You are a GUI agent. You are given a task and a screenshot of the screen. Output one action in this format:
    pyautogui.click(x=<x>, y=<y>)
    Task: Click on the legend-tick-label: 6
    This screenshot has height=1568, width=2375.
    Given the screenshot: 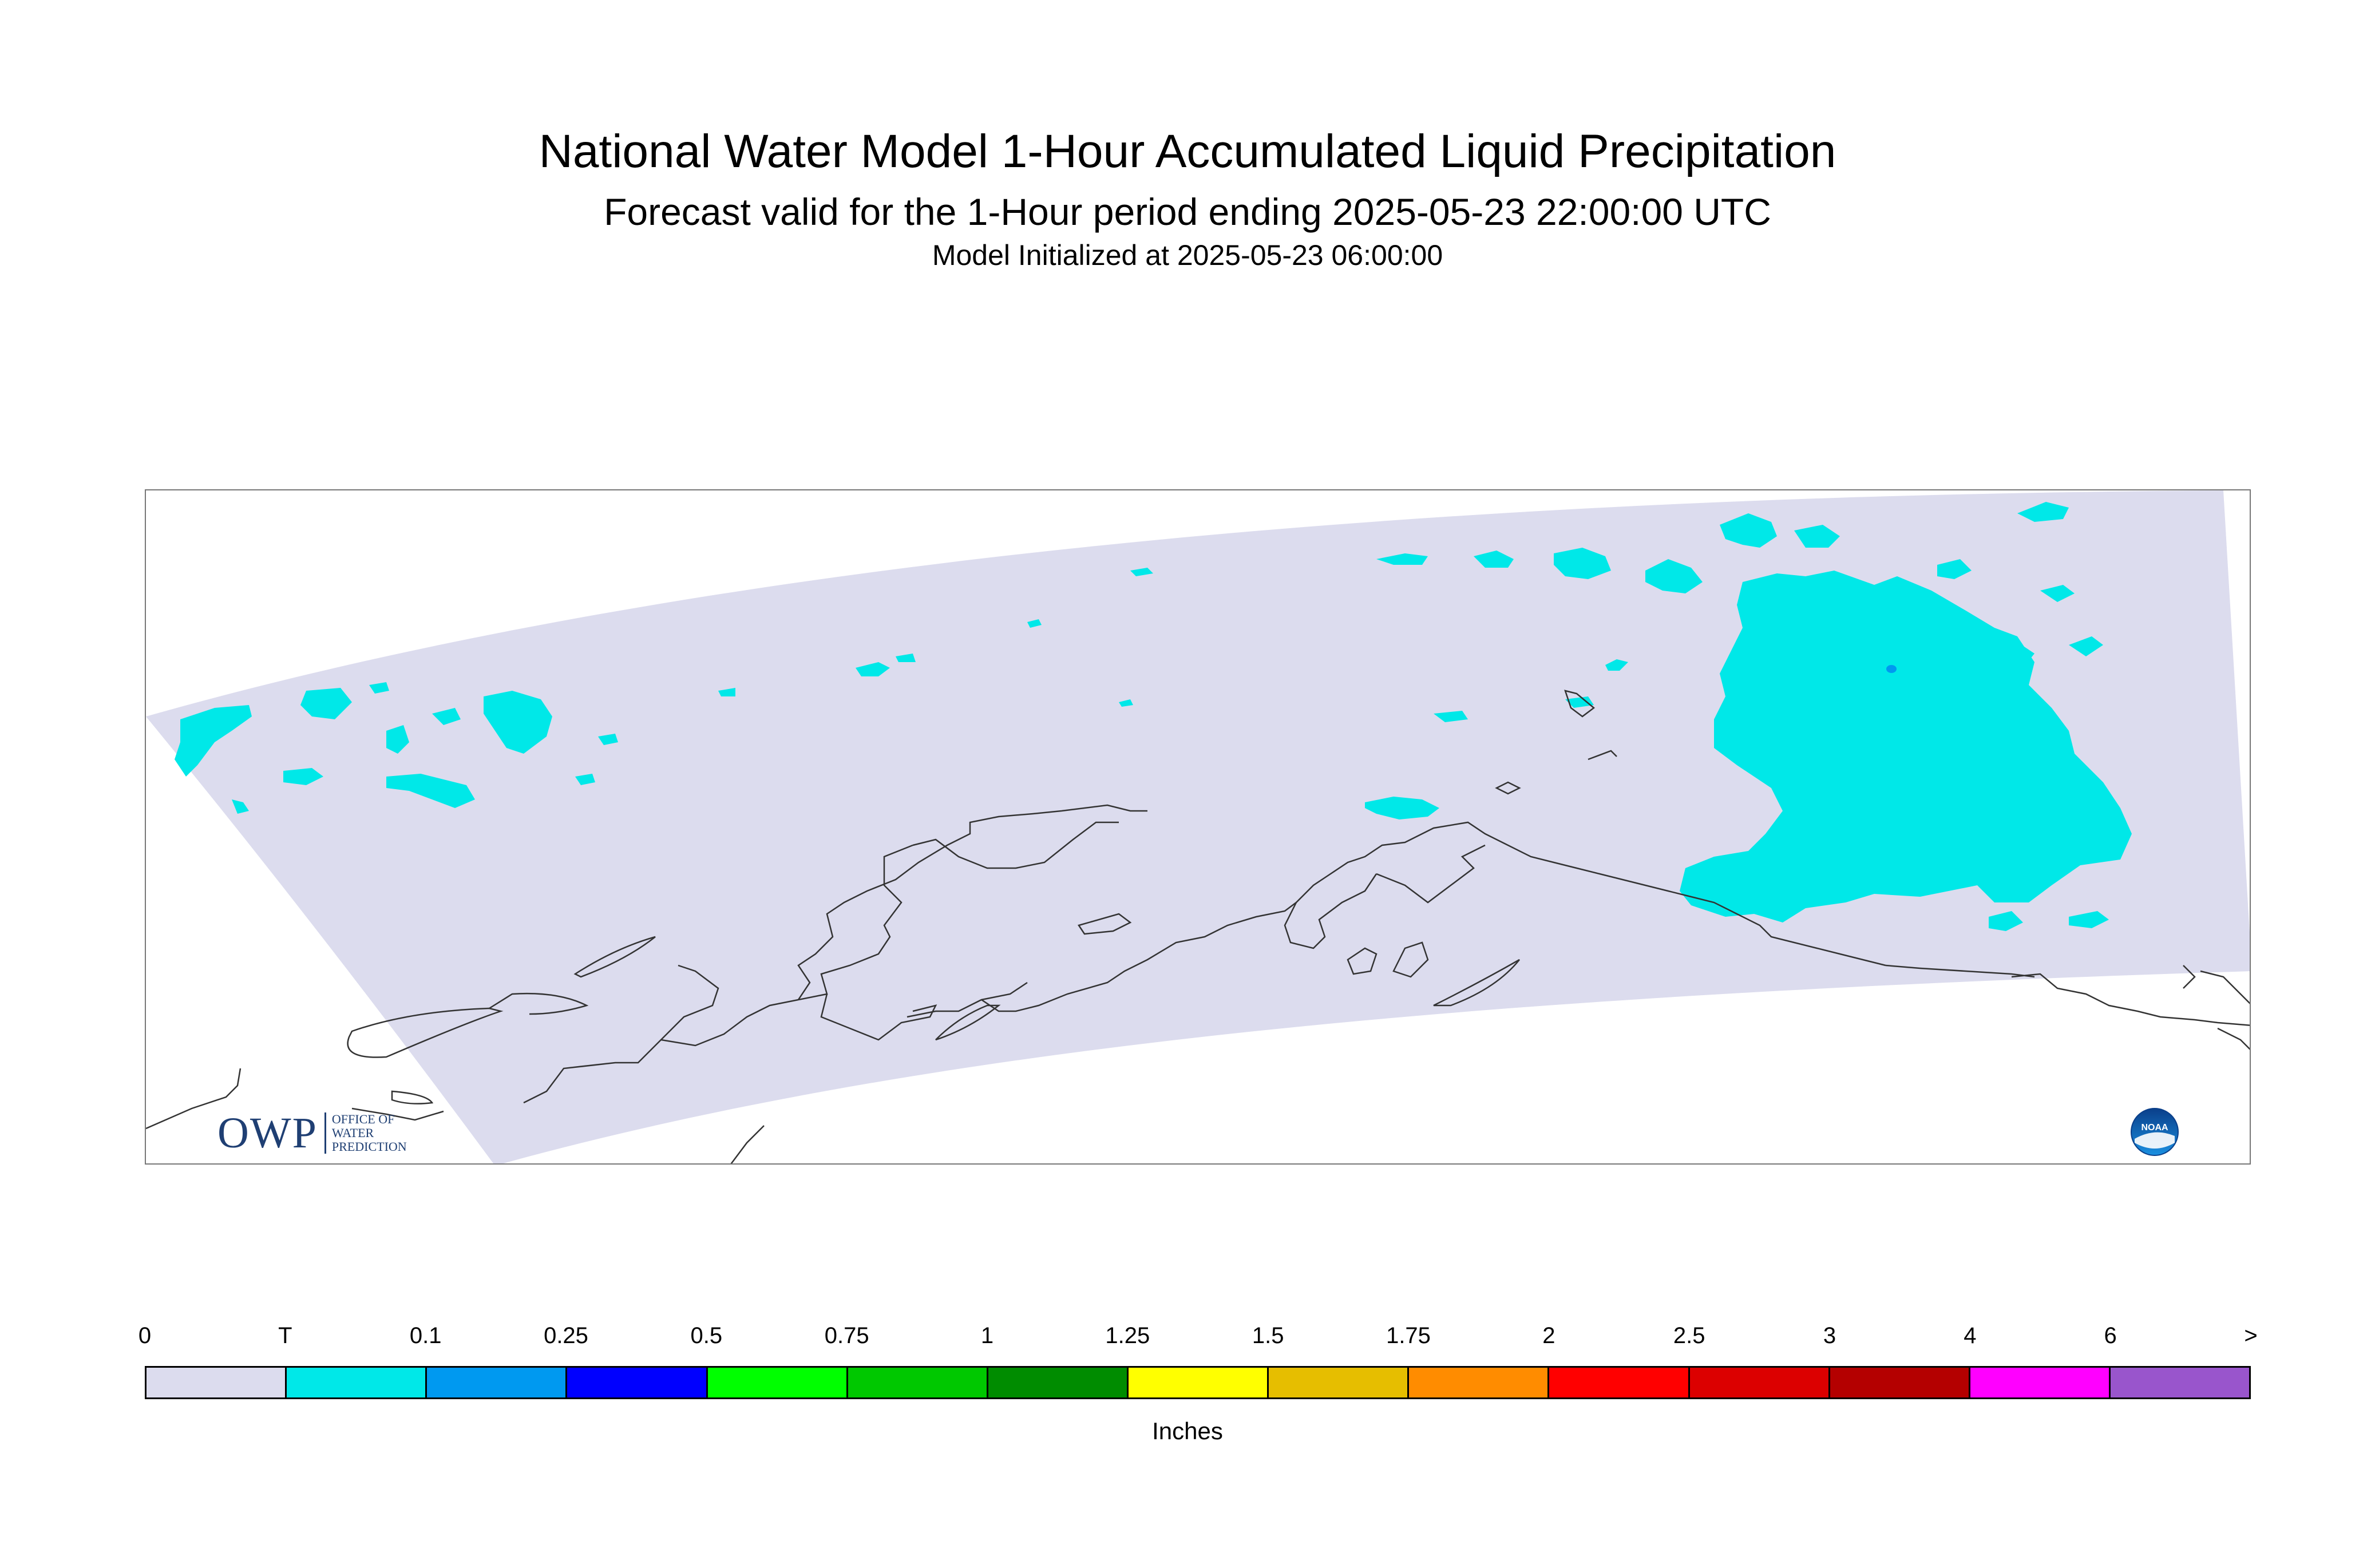 What is the action you would take?
    pyautogui.click(x=2111, y=1335)
    